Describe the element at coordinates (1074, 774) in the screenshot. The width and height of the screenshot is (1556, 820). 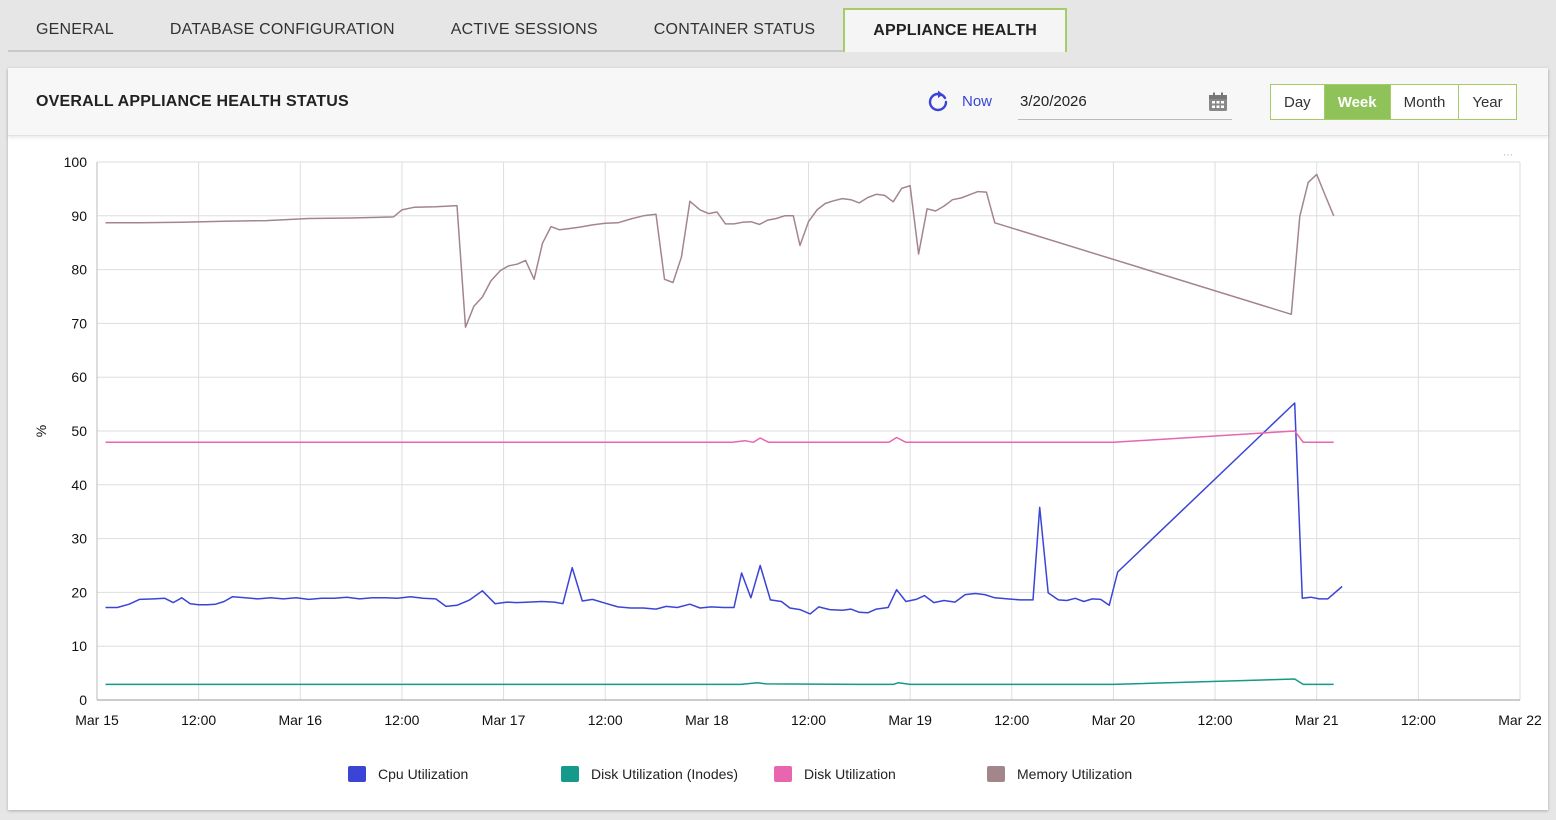
I see `legend-label: Memory Utilization` at that location.